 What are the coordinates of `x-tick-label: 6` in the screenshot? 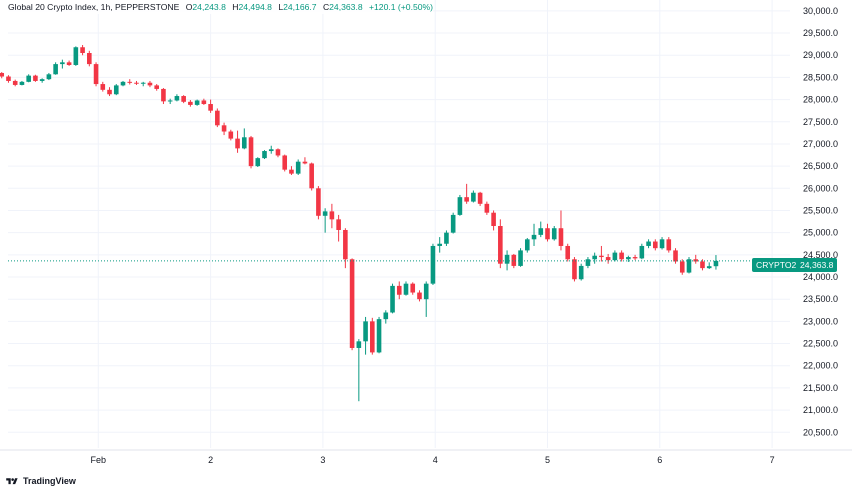 It's located at (659, 460).